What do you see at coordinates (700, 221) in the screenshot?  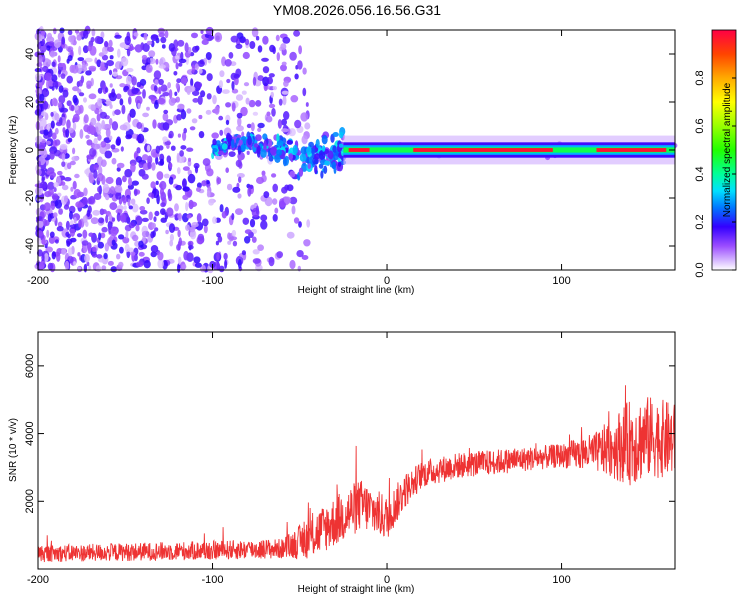 I see `colorbar-tick-label: 0.2` at bounding box center [700, 221].